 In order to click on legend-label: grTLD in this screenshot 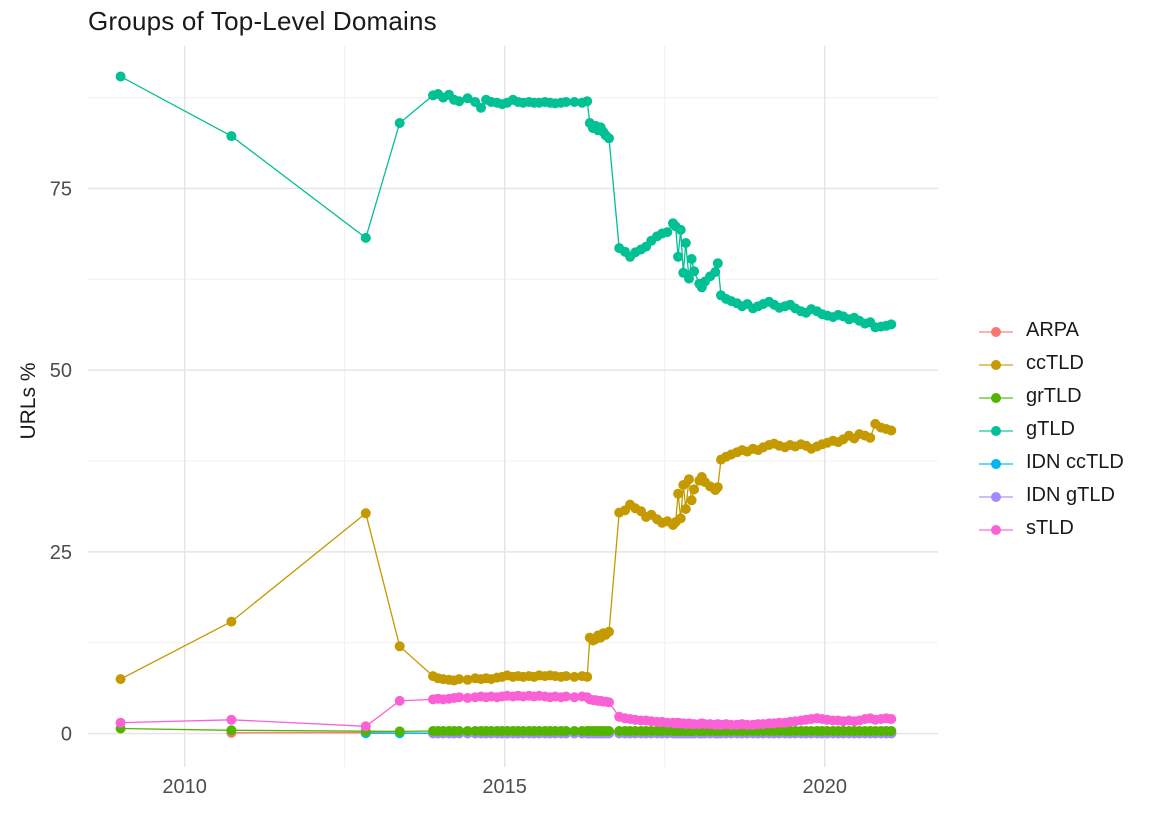, I will do `click(1054, 396)`.